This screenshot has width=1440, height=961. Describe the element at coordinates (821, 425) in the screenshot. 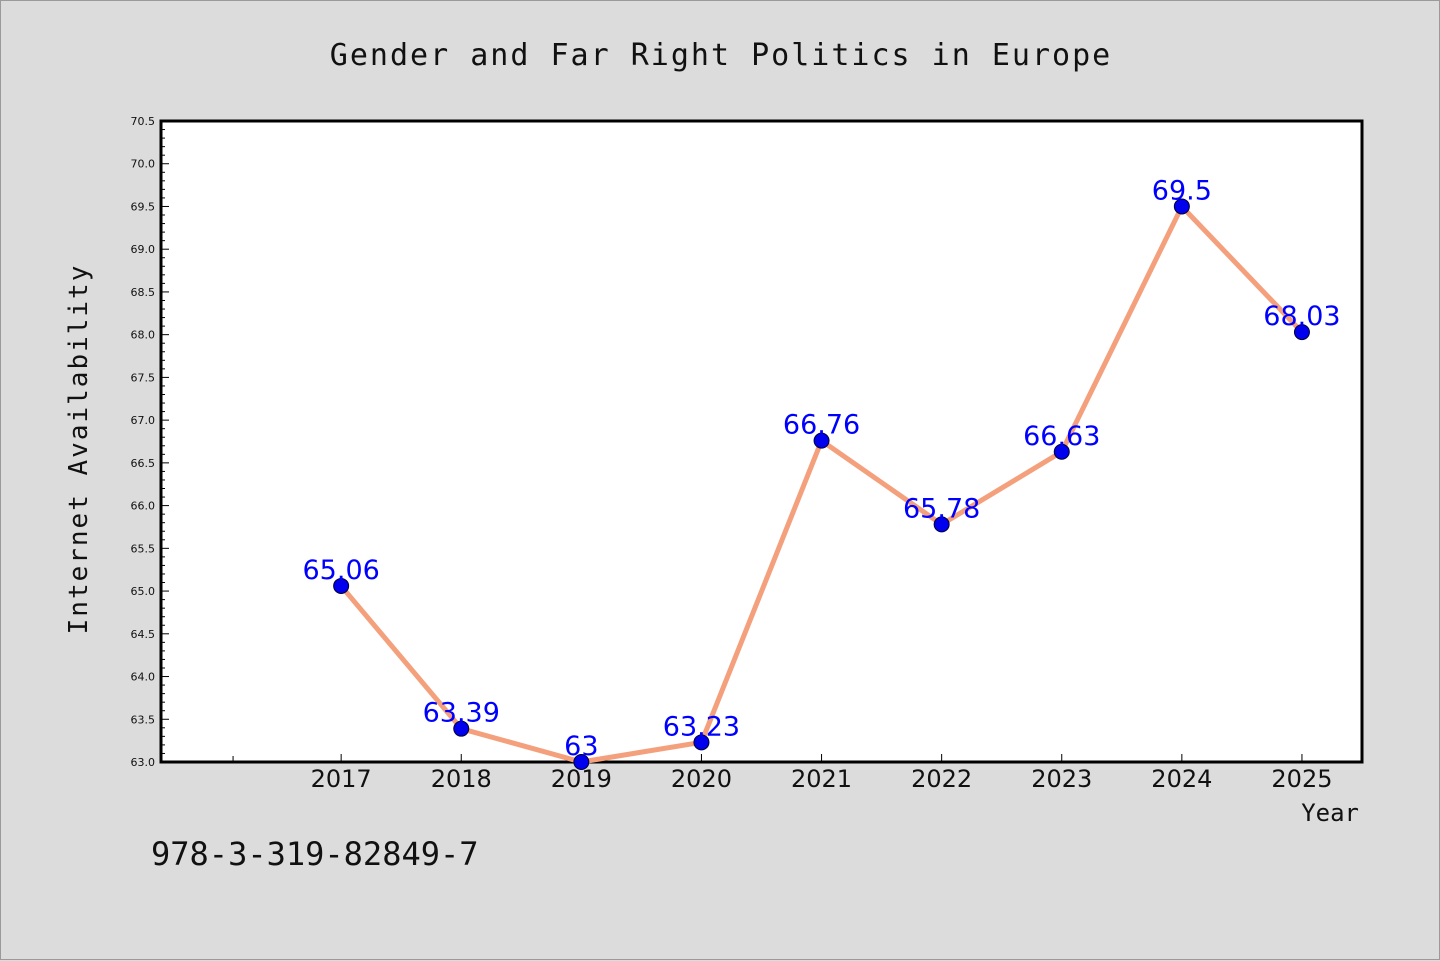

I see `data-label: 66.76` at that location.